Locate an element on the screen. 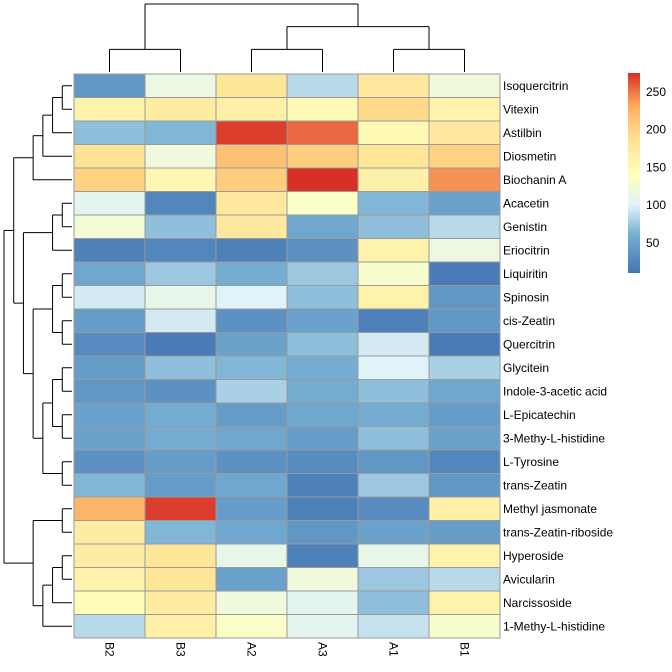 The height and width of the screenshot is (672, 672). row-dendrogram is located at coordinates (37, 356).